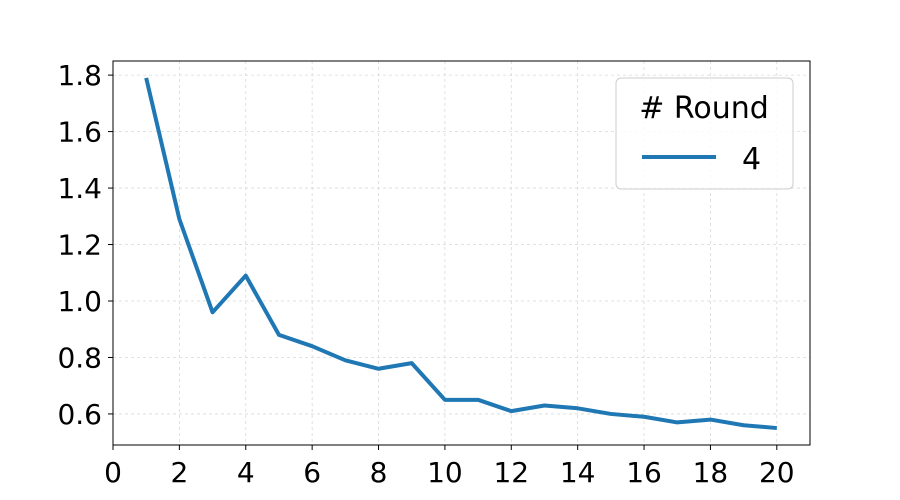 The image size is (900, 500). What do you see at coordinates (511, 472) in the screenshot?
I see `x-tick-label: 12` at bounding box center [511, 472].